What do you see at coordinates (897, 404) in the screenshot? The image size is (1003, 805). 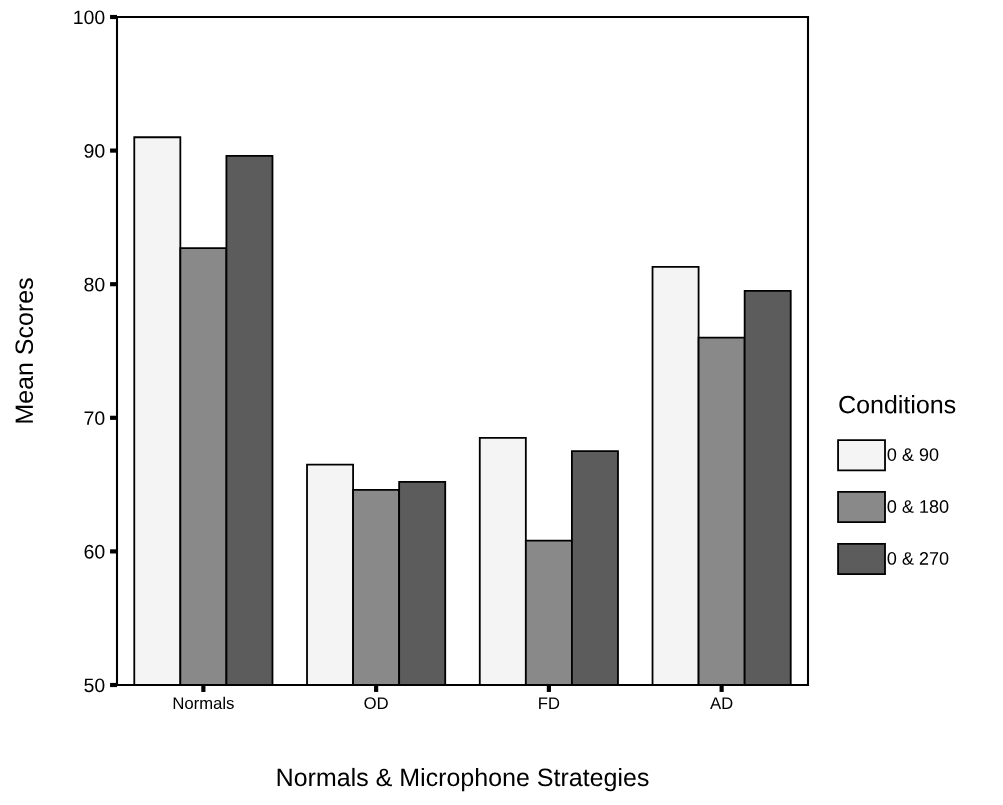 I see `legend-title: Conditions` at bounding box center [897, 404].